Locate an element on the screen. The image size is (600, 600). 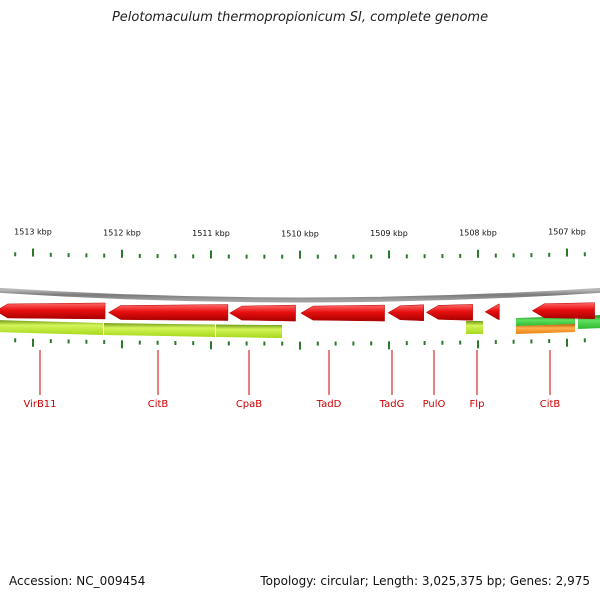
scale-label: 1512 kbp is located at coordinates (122, 232).